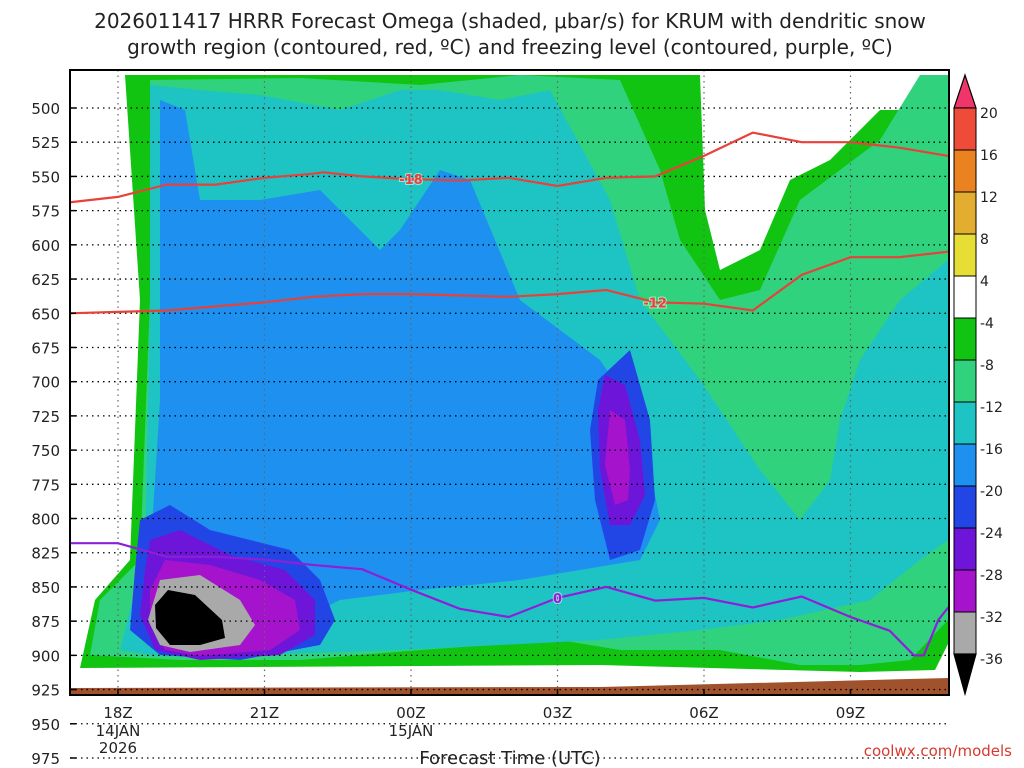 The width and height of the screenshot is (1024, 768). What do you see at coordinates (45, 212) in the screenshot?
I see `y-tick-label: 575` at bounding box center [45, 212].